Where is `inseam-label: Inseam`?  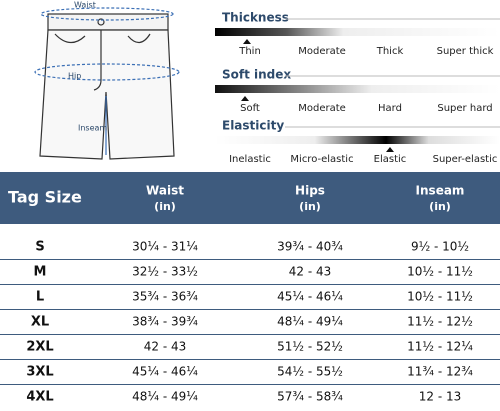 inseam-label: Inseam is located at coordinates (92, 128).